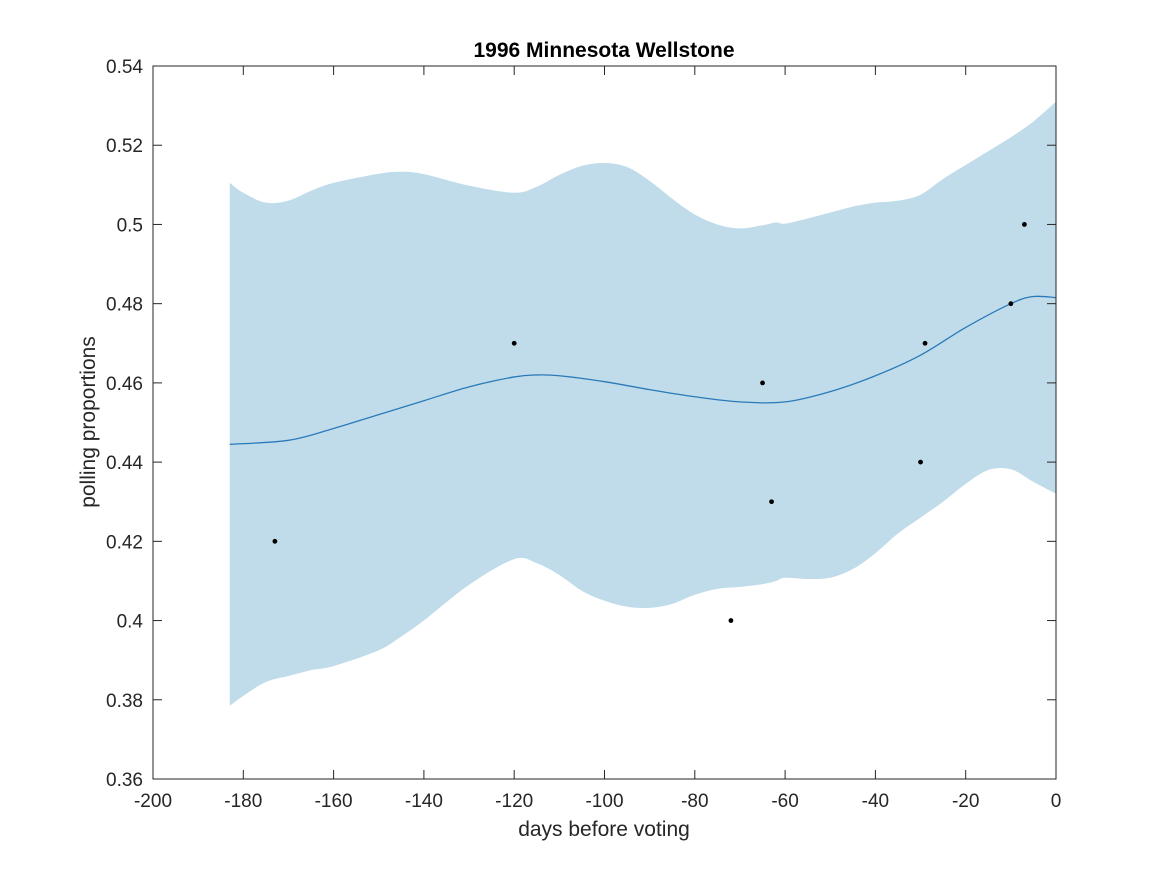  Describe the element at coordinates (124, 701) in the screenshot. I see `y-tick-label: 0.38` at that location.